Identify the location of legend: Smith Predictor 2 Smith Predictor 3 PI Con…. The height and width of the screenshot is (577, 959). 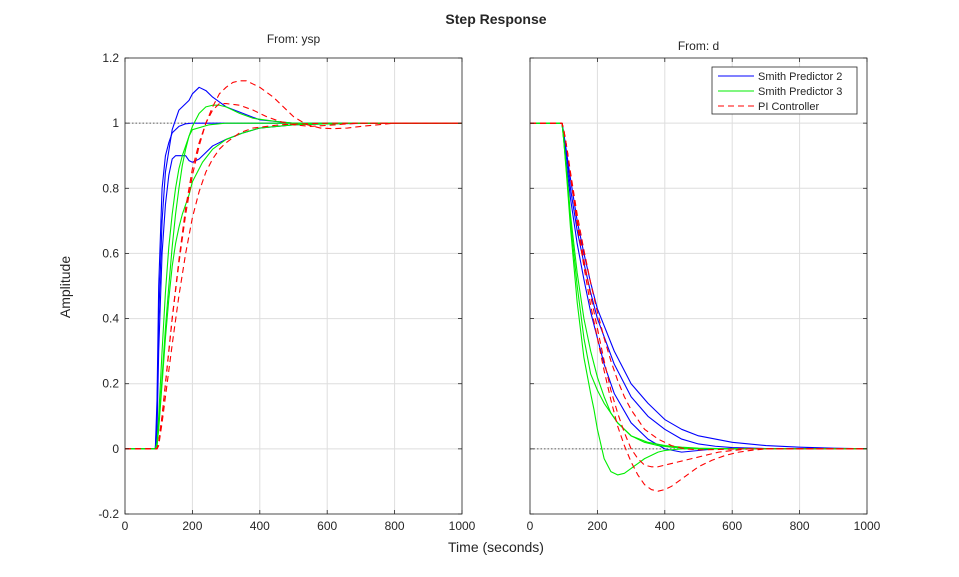
(784, 90).